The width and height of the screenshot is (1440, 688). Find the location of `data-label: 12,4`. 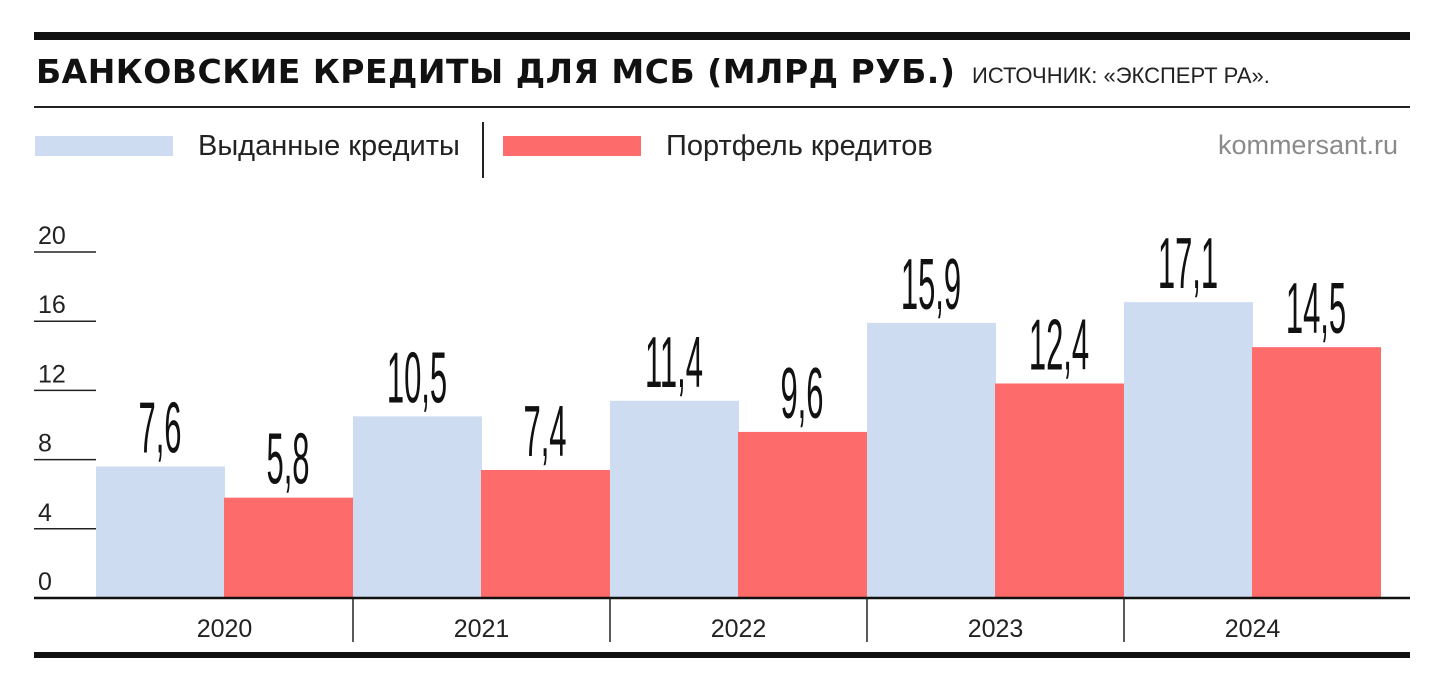

data-label: 12,4 is located at coordinates (1059, 344).